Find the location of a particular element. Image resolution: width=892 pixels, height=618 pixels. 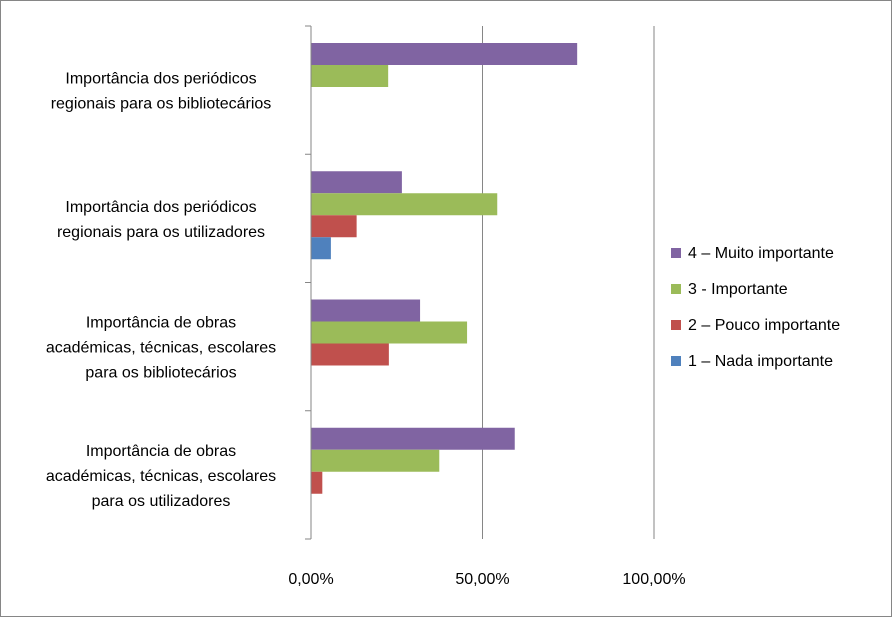

category-label-line: para os utilizadores is located at coordinates (161, 501).